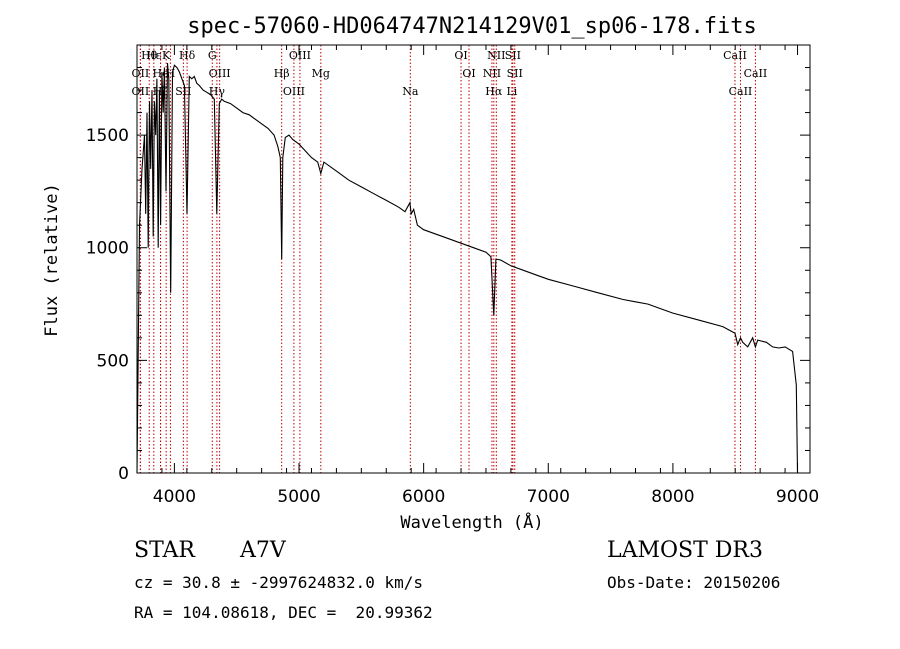  I want to click on line-marker-label: Mg, so click(321, 73).